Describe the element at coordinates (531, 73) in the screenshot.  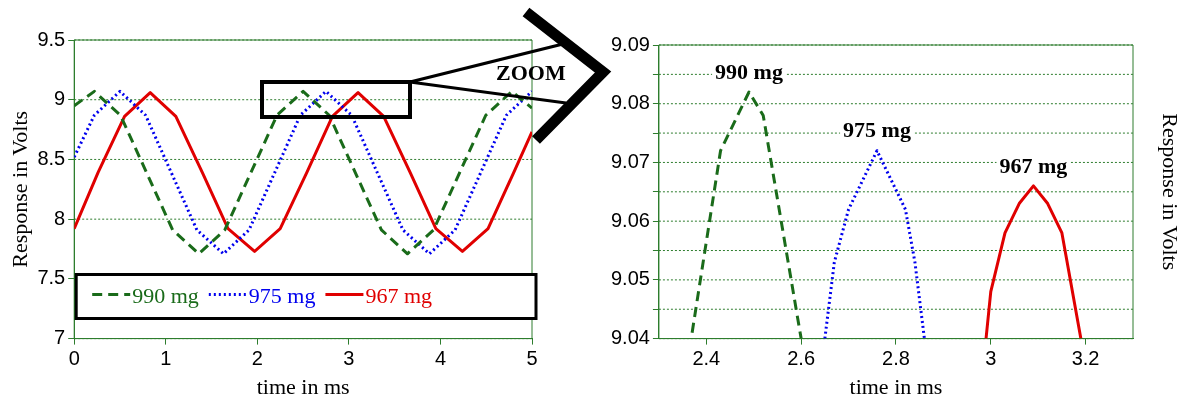
I see `annotation: ZOOM` at that location.